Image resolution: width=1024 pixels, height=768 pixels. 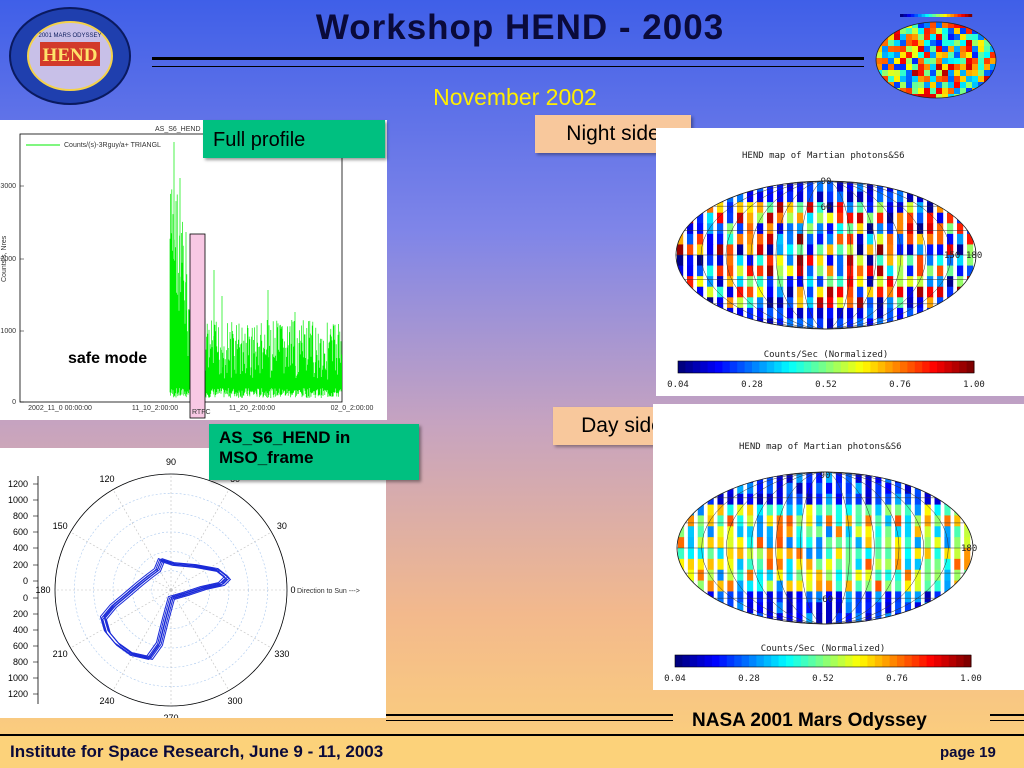 What do you see at coordinates (60, 526) in the screenshot?
I see `polar-angle-label: 150` at bounding box center [60, 526].